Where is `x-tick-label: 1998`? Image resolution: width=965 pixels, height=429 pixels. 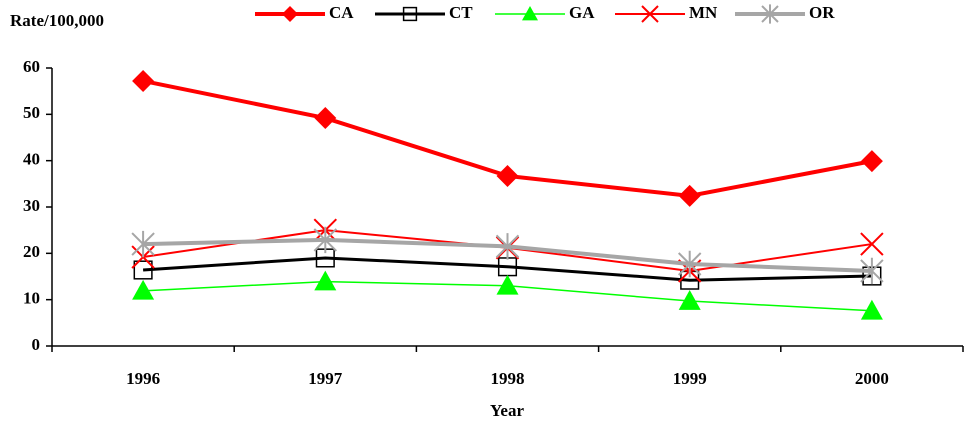
x-tick-label: 1998 is located at coordinates (508, 378).